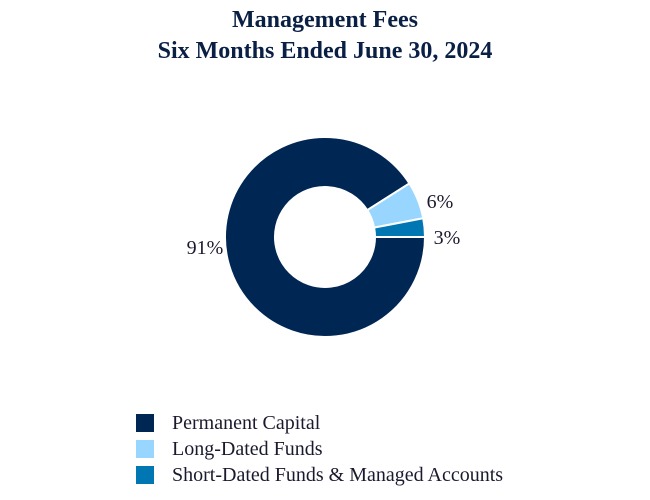  I want to click on legend-item-permanent-capital: Permanent Capital, so click(319, 423).